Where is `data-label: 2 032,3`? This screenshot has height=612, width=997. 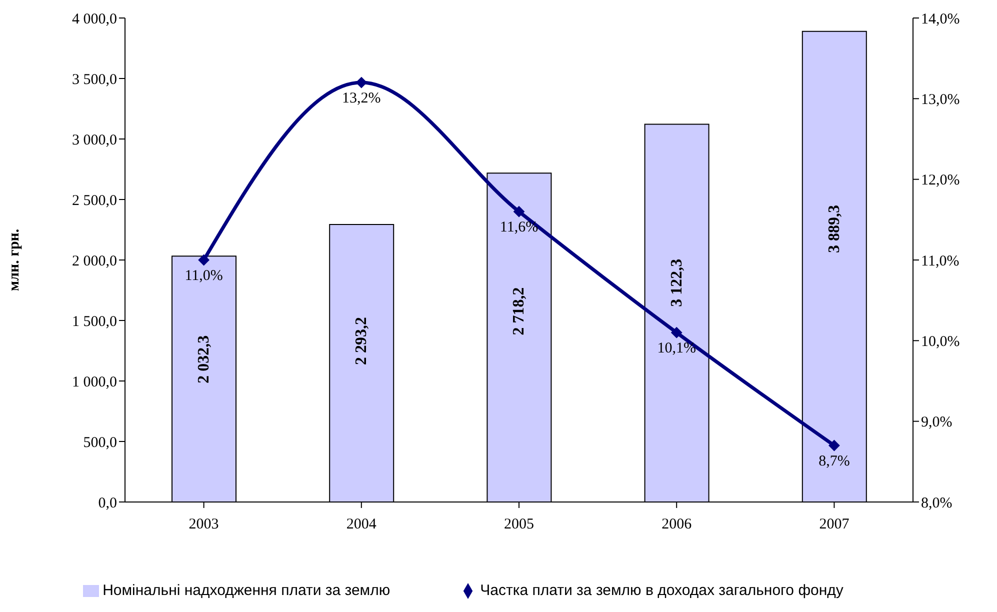 data-label: 2 032,3 is located at coordinates (204, 359).